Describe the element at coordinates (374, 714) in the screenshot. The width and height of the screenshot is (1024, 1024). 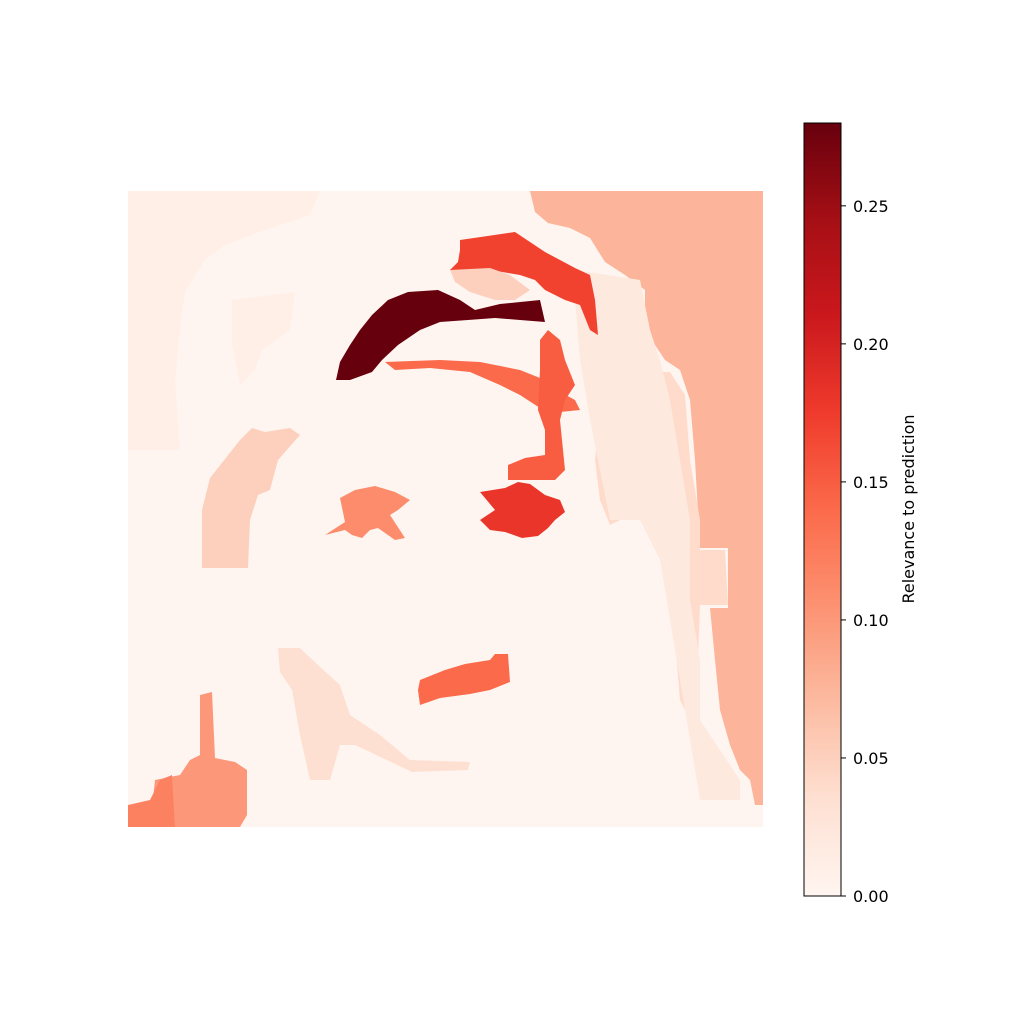
I see `region-neck-line` at that location.